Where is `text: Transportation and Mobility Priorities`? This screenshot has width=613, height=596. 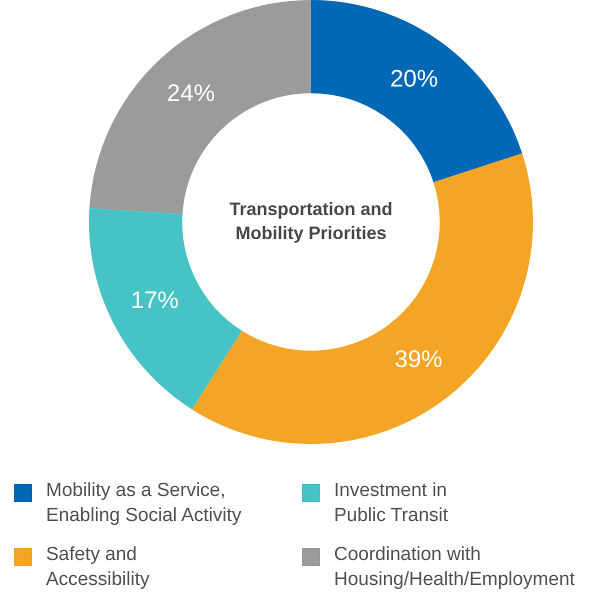
text: Transportation and Mobility Priorities is located at coordinates (311, 220).